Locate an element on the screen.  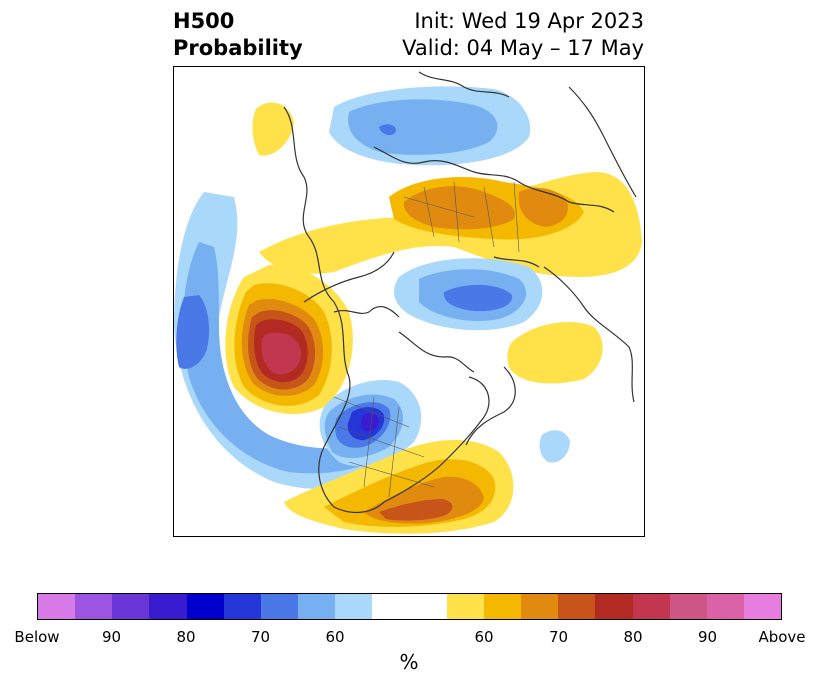
init-date: Init: Wed 19 Apr 2023 is located at coordinates (529, 21).